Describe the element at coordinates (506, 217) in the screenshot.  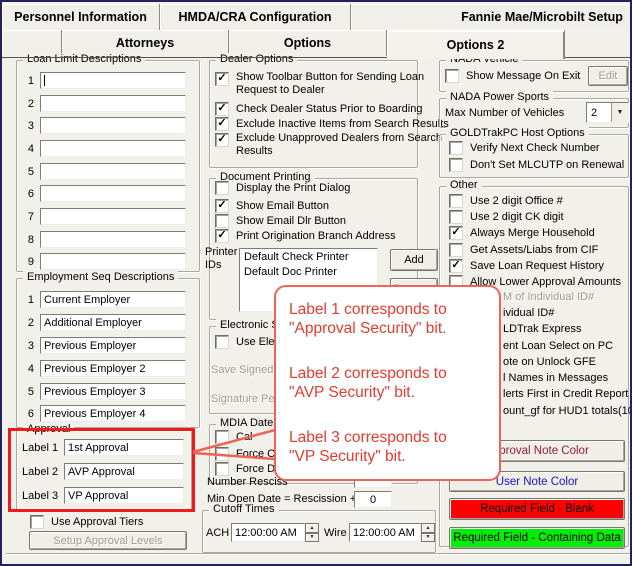
I see `checkbox-use-2-digit-ck-digit: Use 2 digit CK digit` at that location.